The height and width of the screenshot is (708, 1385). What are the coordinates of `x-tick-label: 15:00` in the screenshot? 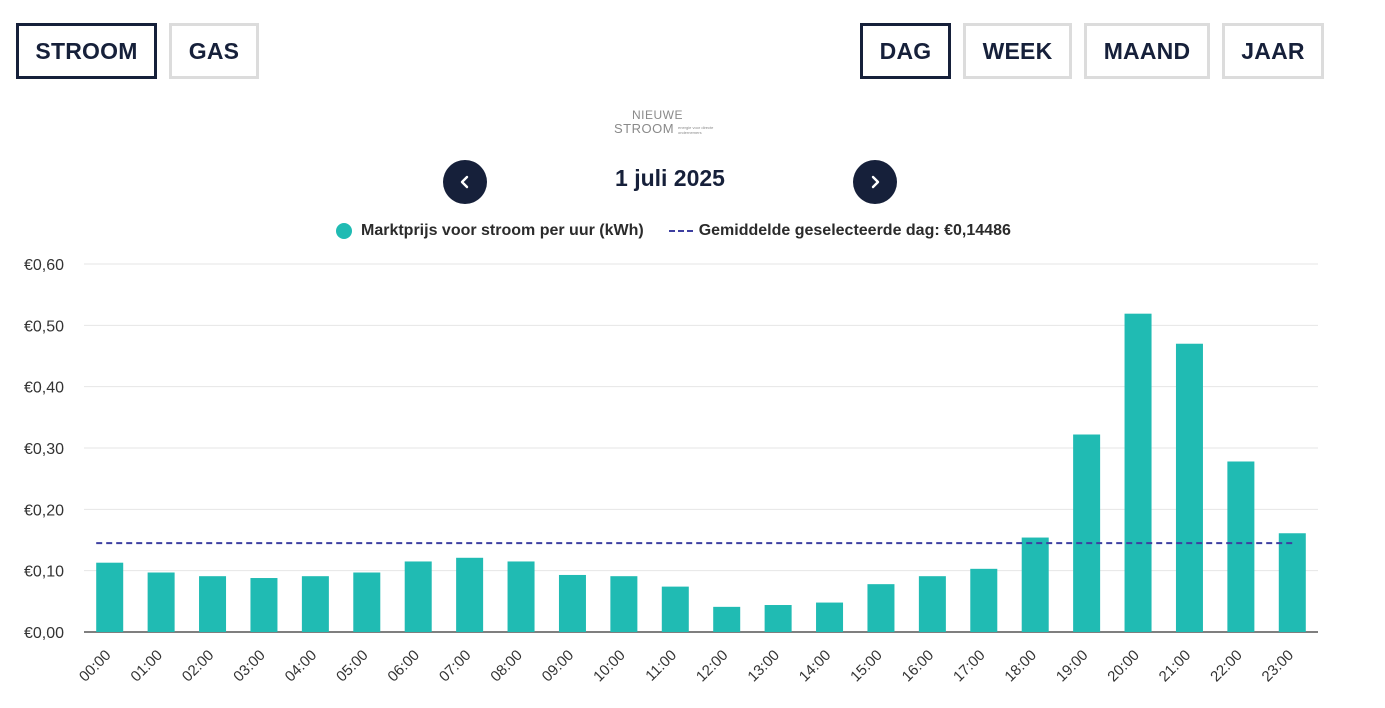 It's located at (866, 666).